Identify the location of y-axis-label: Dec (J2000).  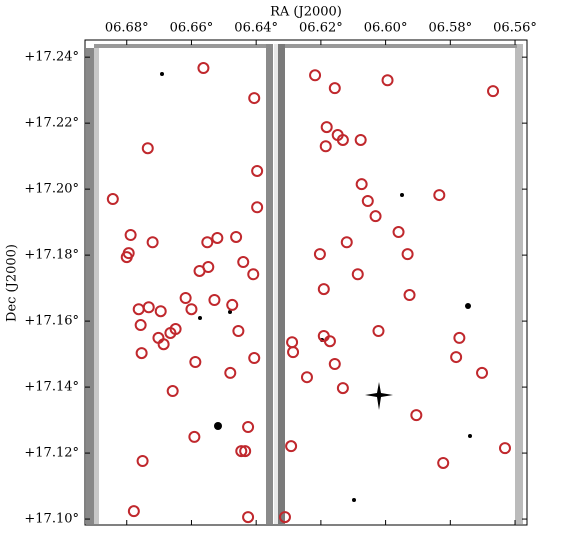
(12, 283).